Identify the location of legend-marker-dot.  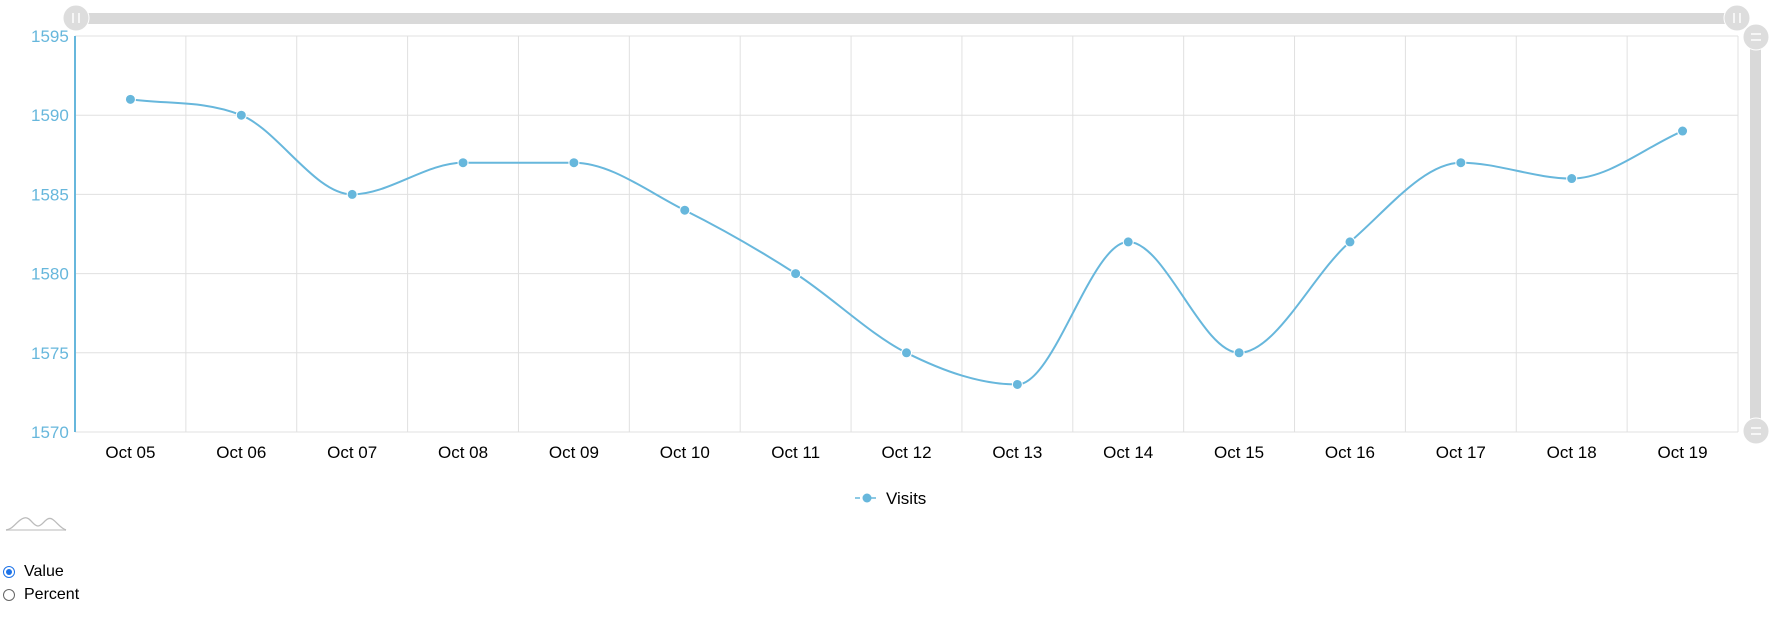
(867, 498).